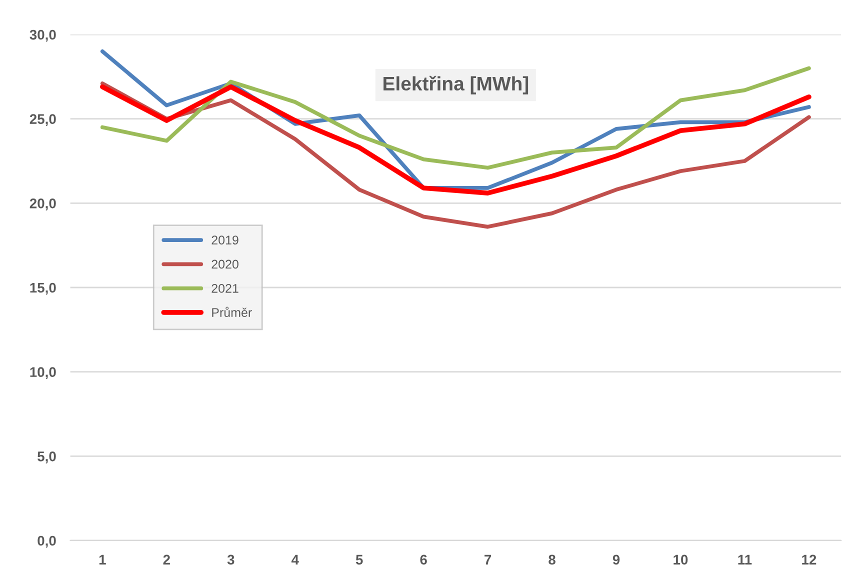 The height and width of the screenshot is (575, 847). I want to click on x-tick-label: 6, so click(423, 559).